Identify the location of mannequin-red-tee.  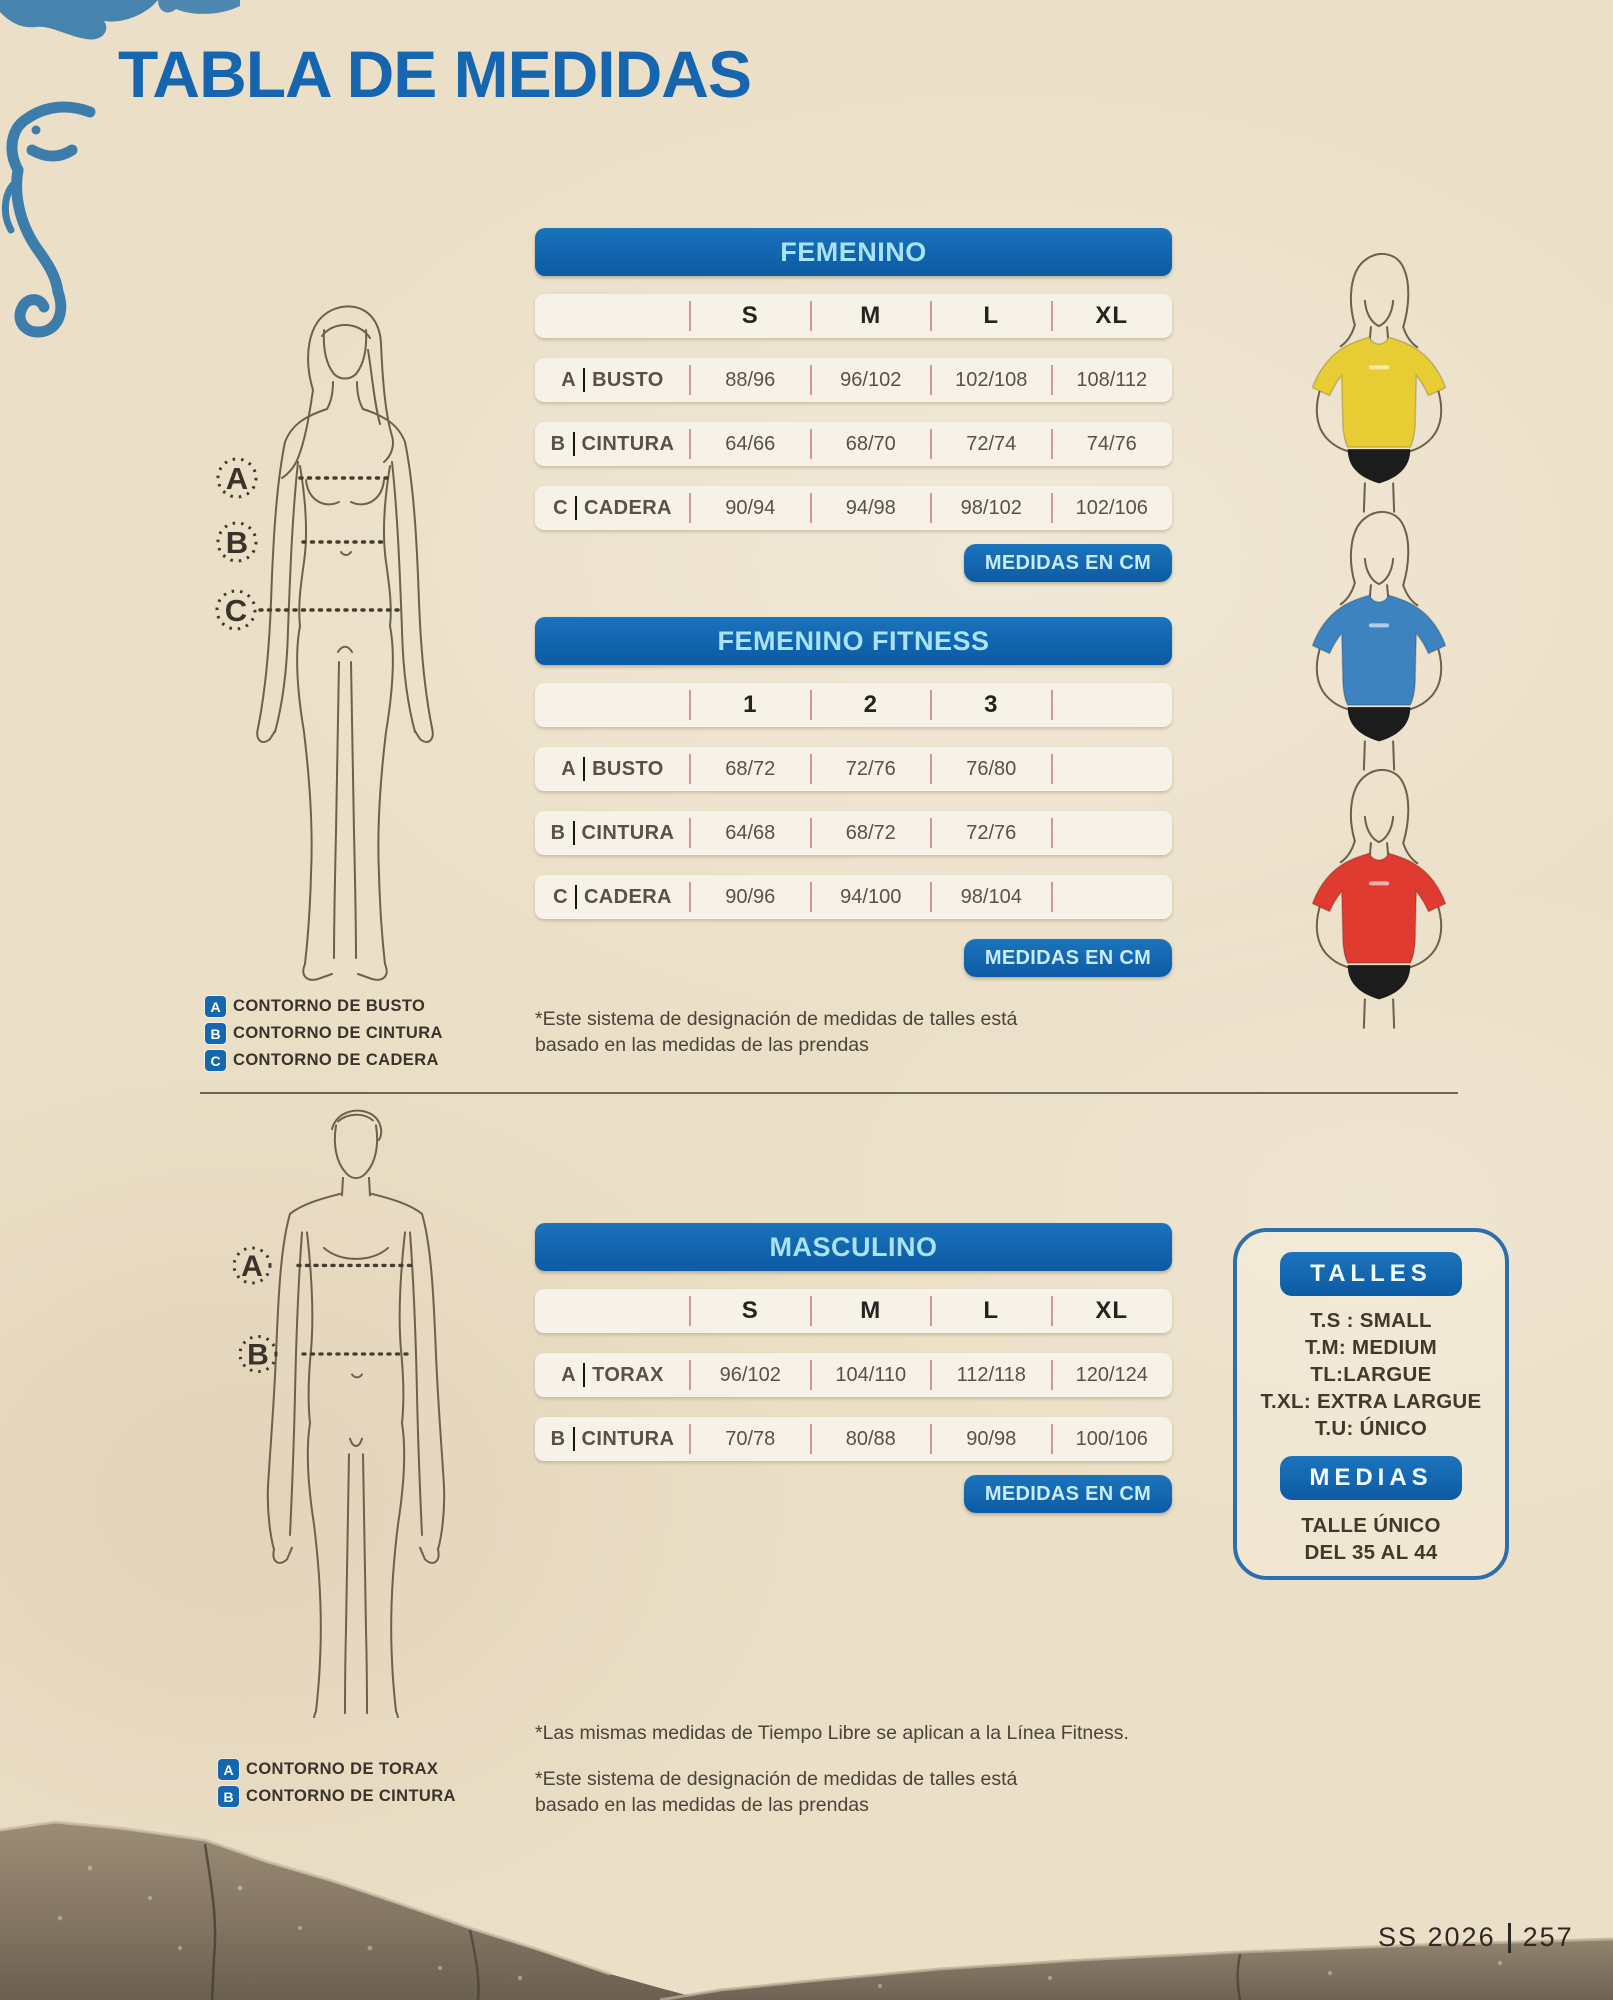
(1379, 898).